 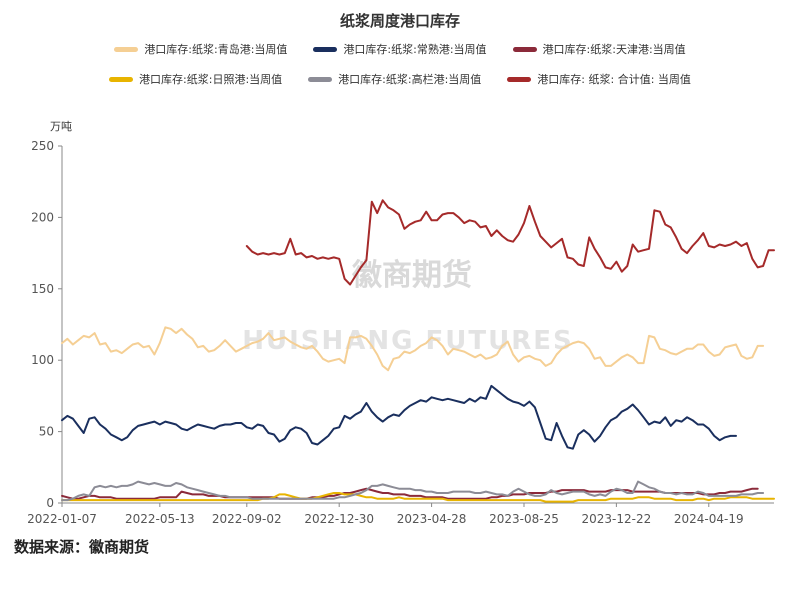 What do you see at coordinates (614, 79) in the screenshot?
I see `legend-label-total: 港口库存: 纸浆: 合计值: 当周值` at bounding box center [614, 79].